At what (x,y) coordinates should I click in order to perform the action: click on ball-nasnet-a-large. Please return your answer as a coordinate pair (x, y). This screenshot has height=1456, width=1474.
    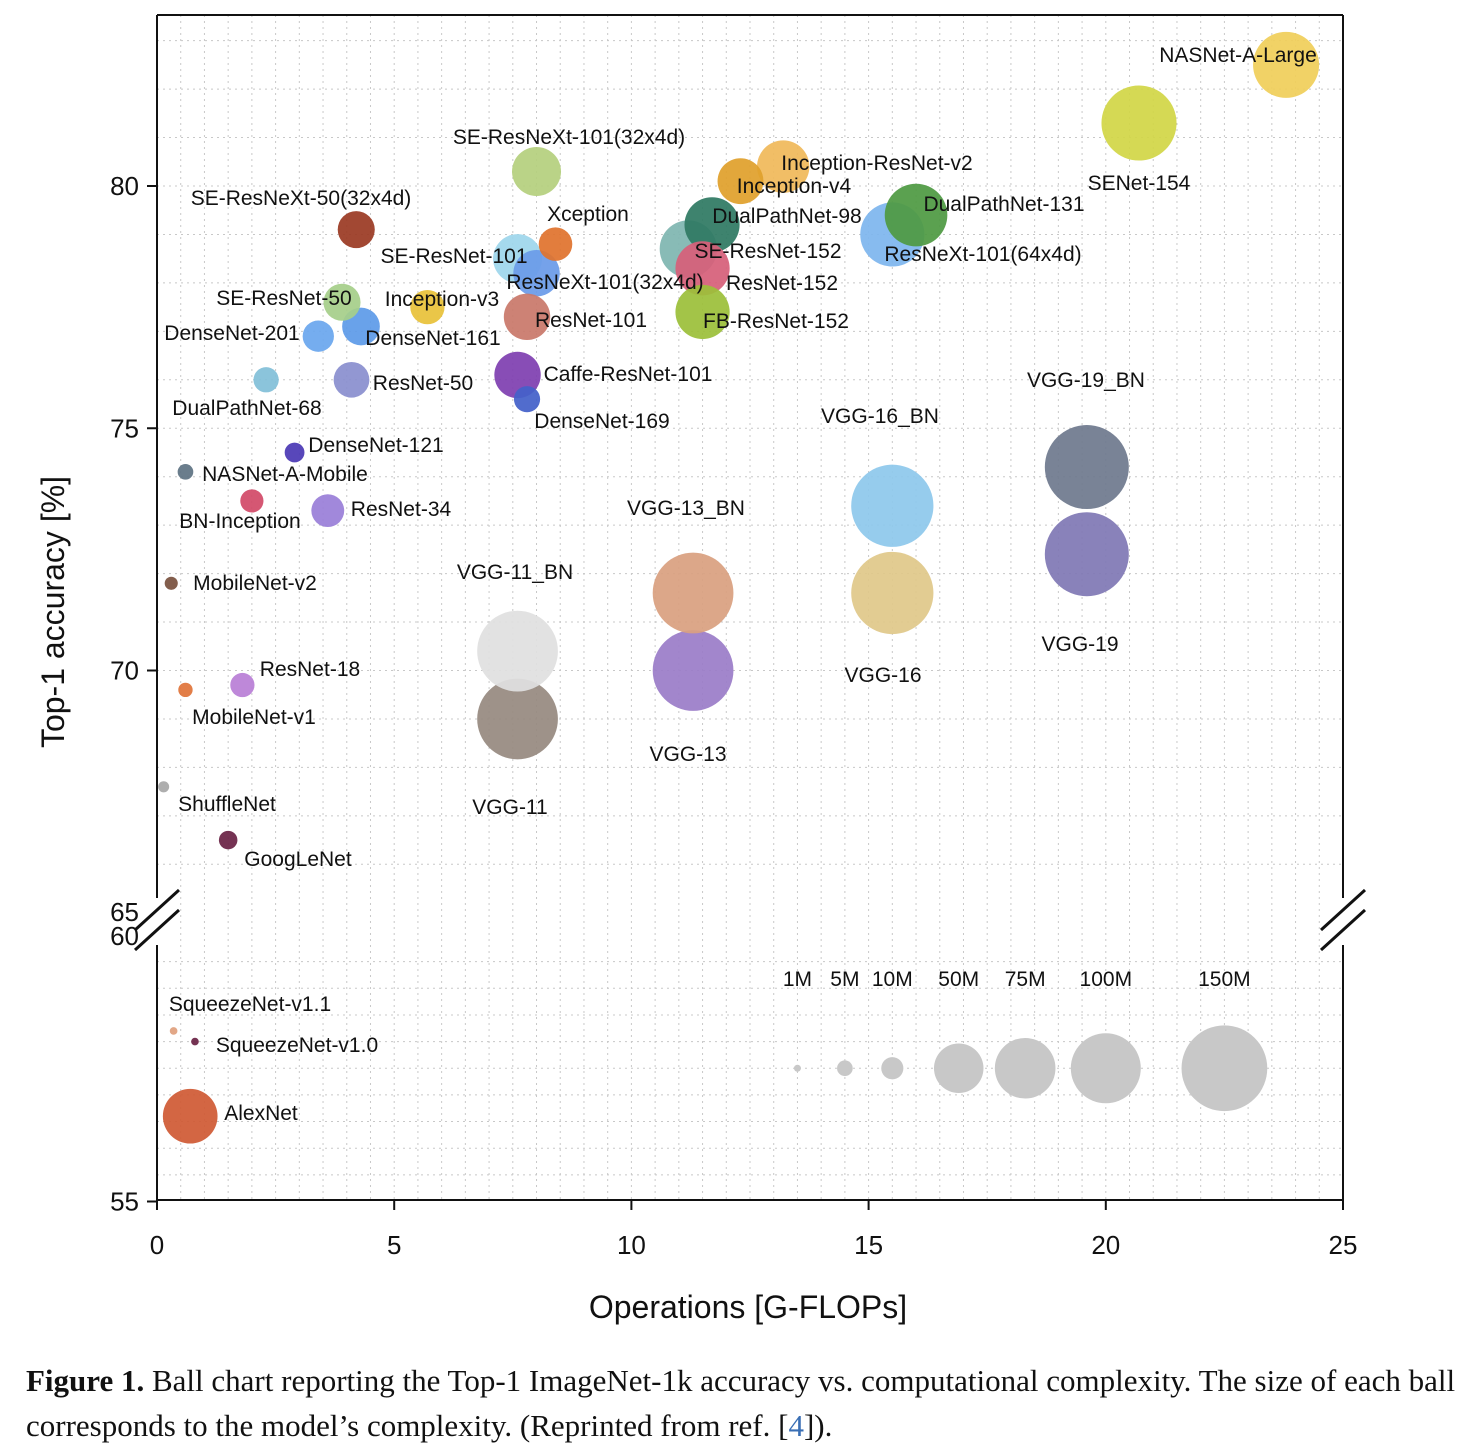
    Looking at the image, I should click on (1286, 64).